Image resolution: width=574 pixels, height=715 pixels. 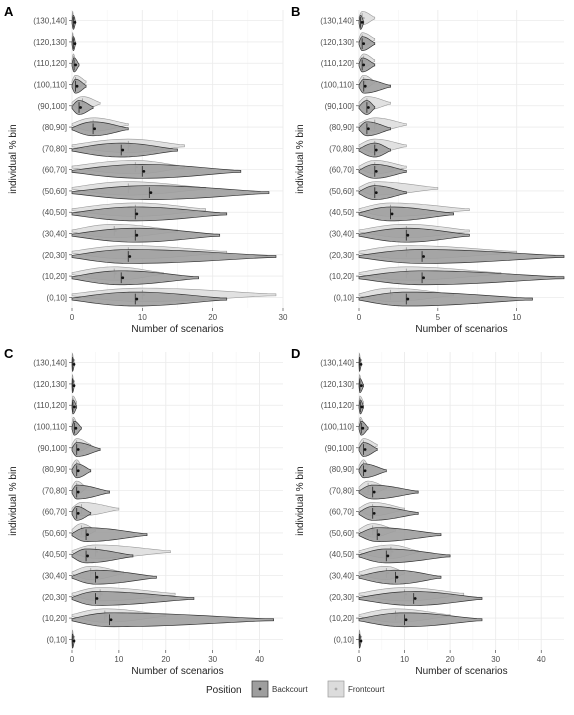 I want to click on legend-label-backcourt: Backcourt, so click(x=290, y=689).